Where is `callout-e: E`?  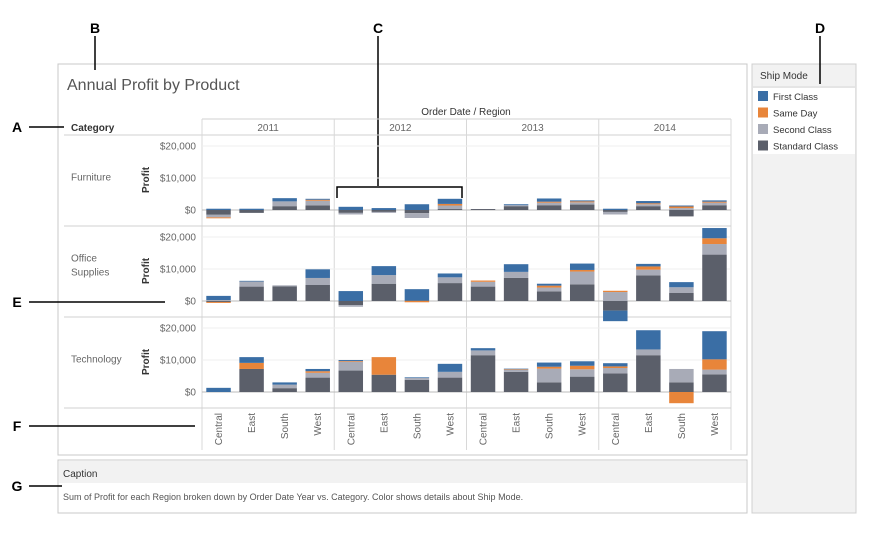
callout-e: E is located at coordinates (16, 302).